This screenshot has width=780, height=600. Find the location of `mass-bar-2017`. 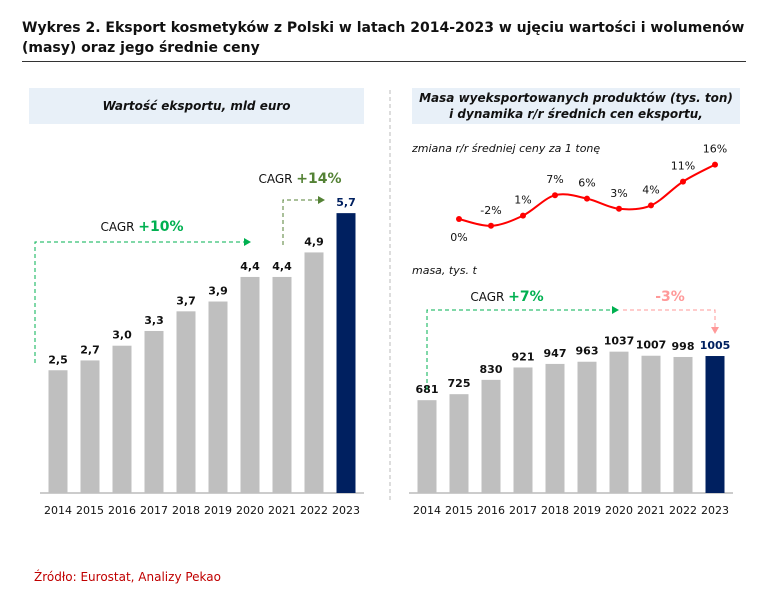

mass-bar-2017 is located at coordinates (523, 430).